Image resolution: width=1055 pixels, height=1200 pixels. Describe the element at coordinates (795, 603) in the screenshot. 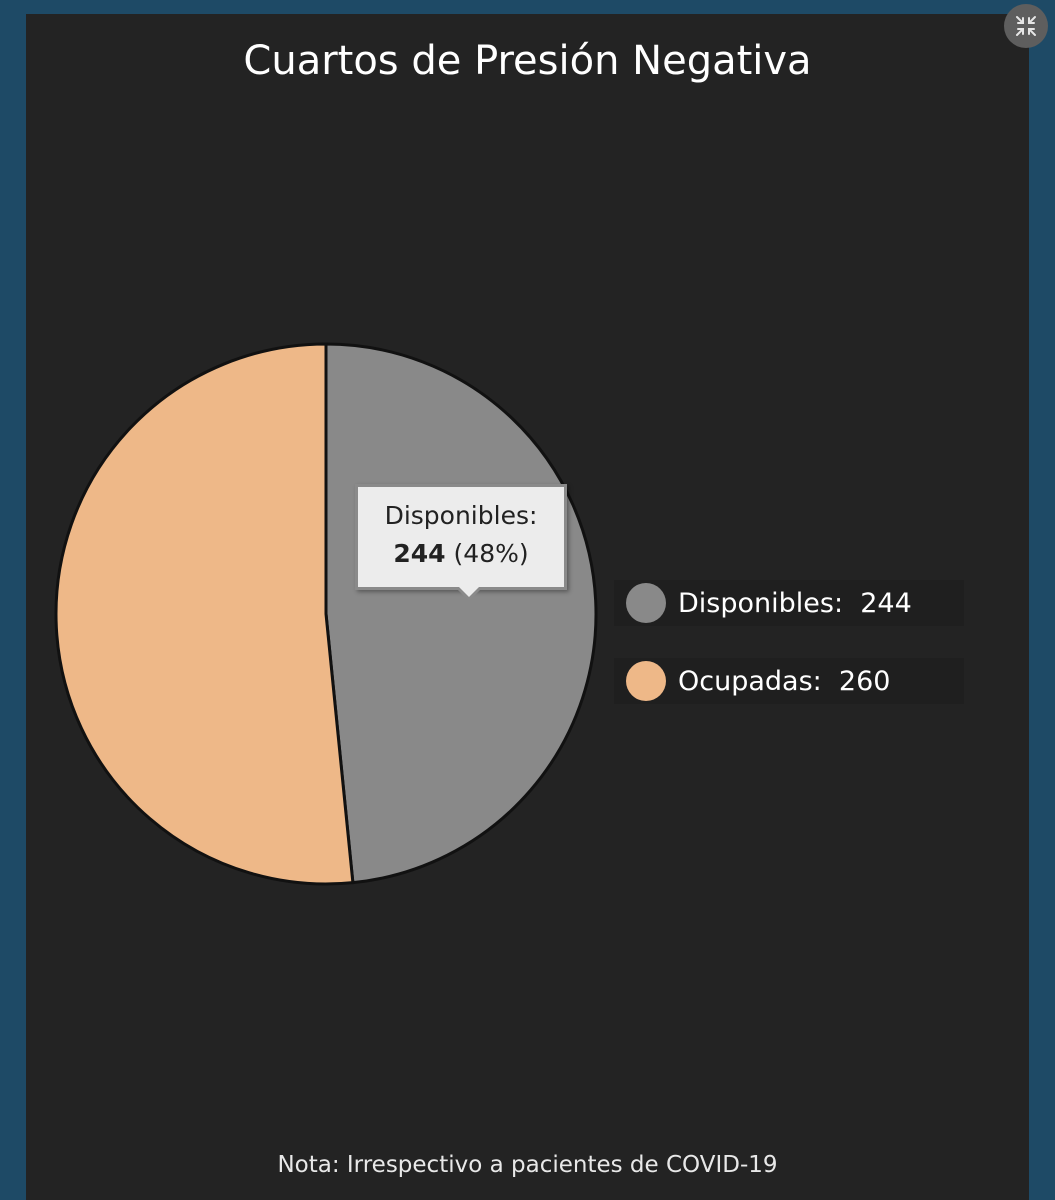

I see `legend-label-disponibles: Disponibles: 244` at that location.